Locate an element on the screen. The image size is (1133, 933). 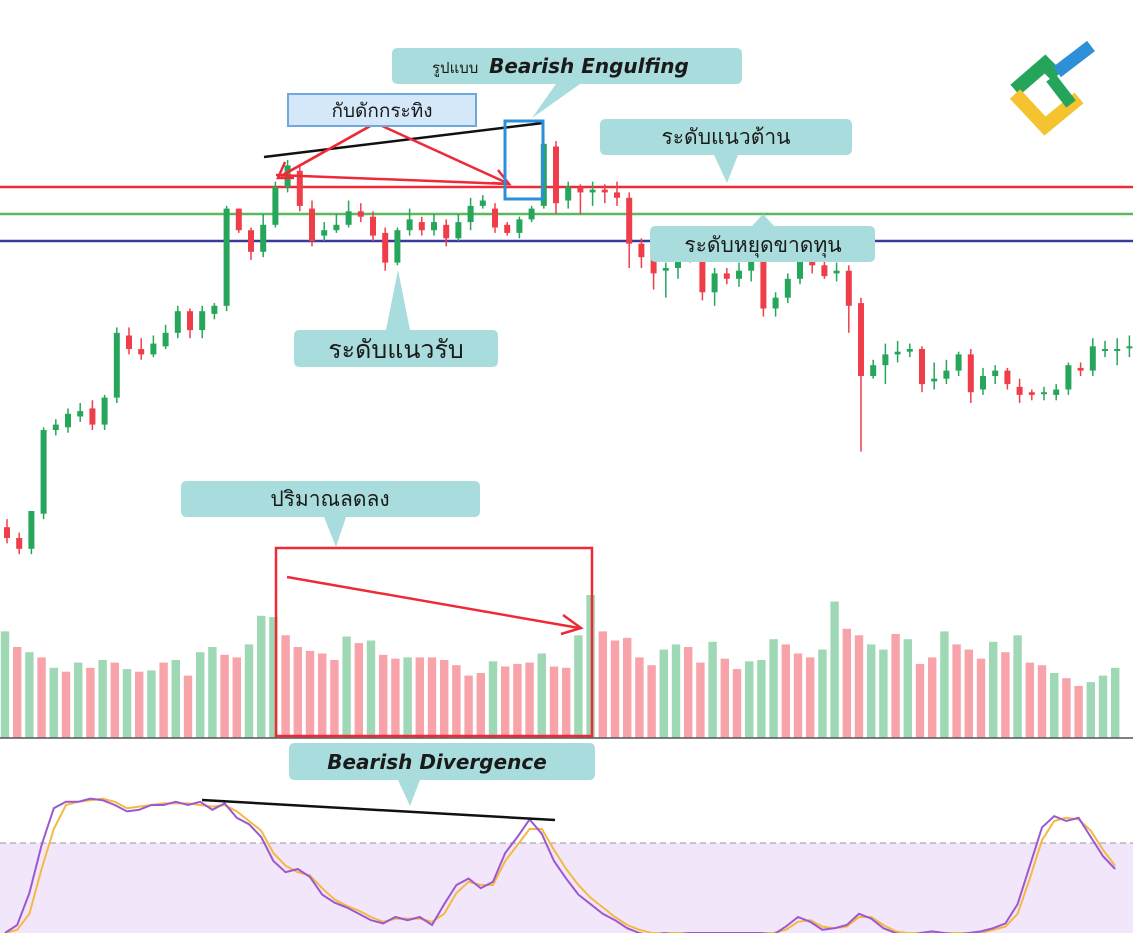
bull-trap-arrows is located at coordinates (393, 154).